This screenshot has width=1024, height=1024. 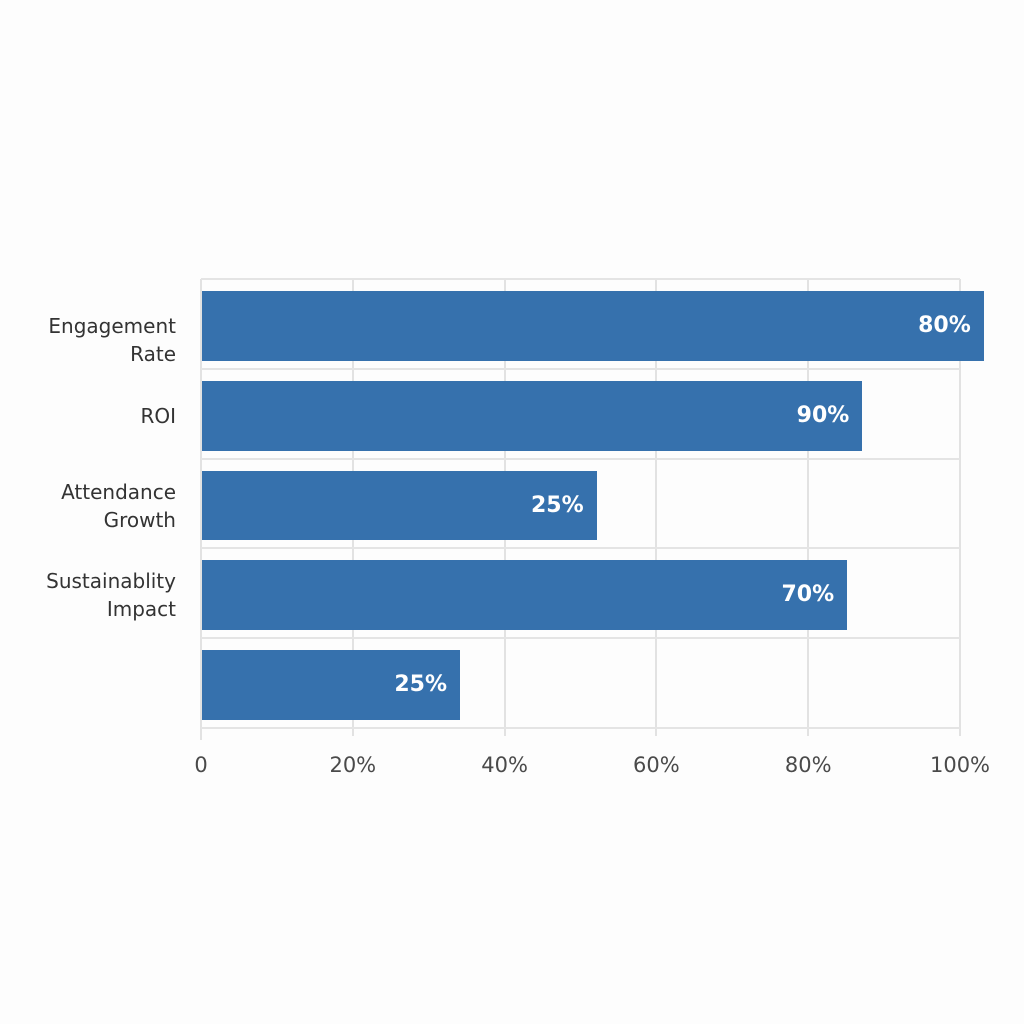 What do you see at coordinates (504, 765) in the screenshot?
I see `x-tick-label: 40%` at bounding box center [504, 765].